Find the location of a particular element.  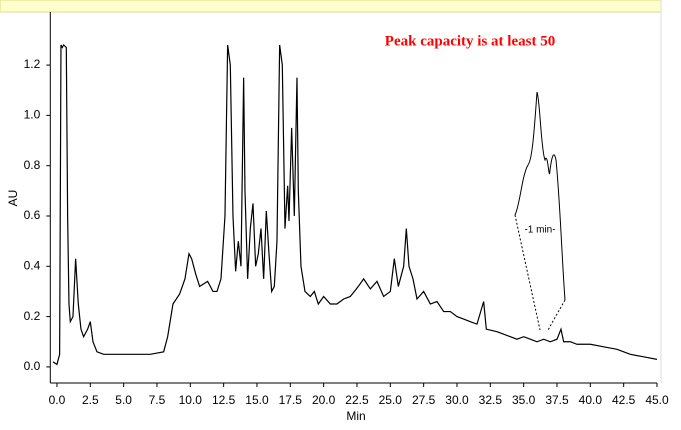

x-tick-label: 45.0 is located at coordinates (657, 400).